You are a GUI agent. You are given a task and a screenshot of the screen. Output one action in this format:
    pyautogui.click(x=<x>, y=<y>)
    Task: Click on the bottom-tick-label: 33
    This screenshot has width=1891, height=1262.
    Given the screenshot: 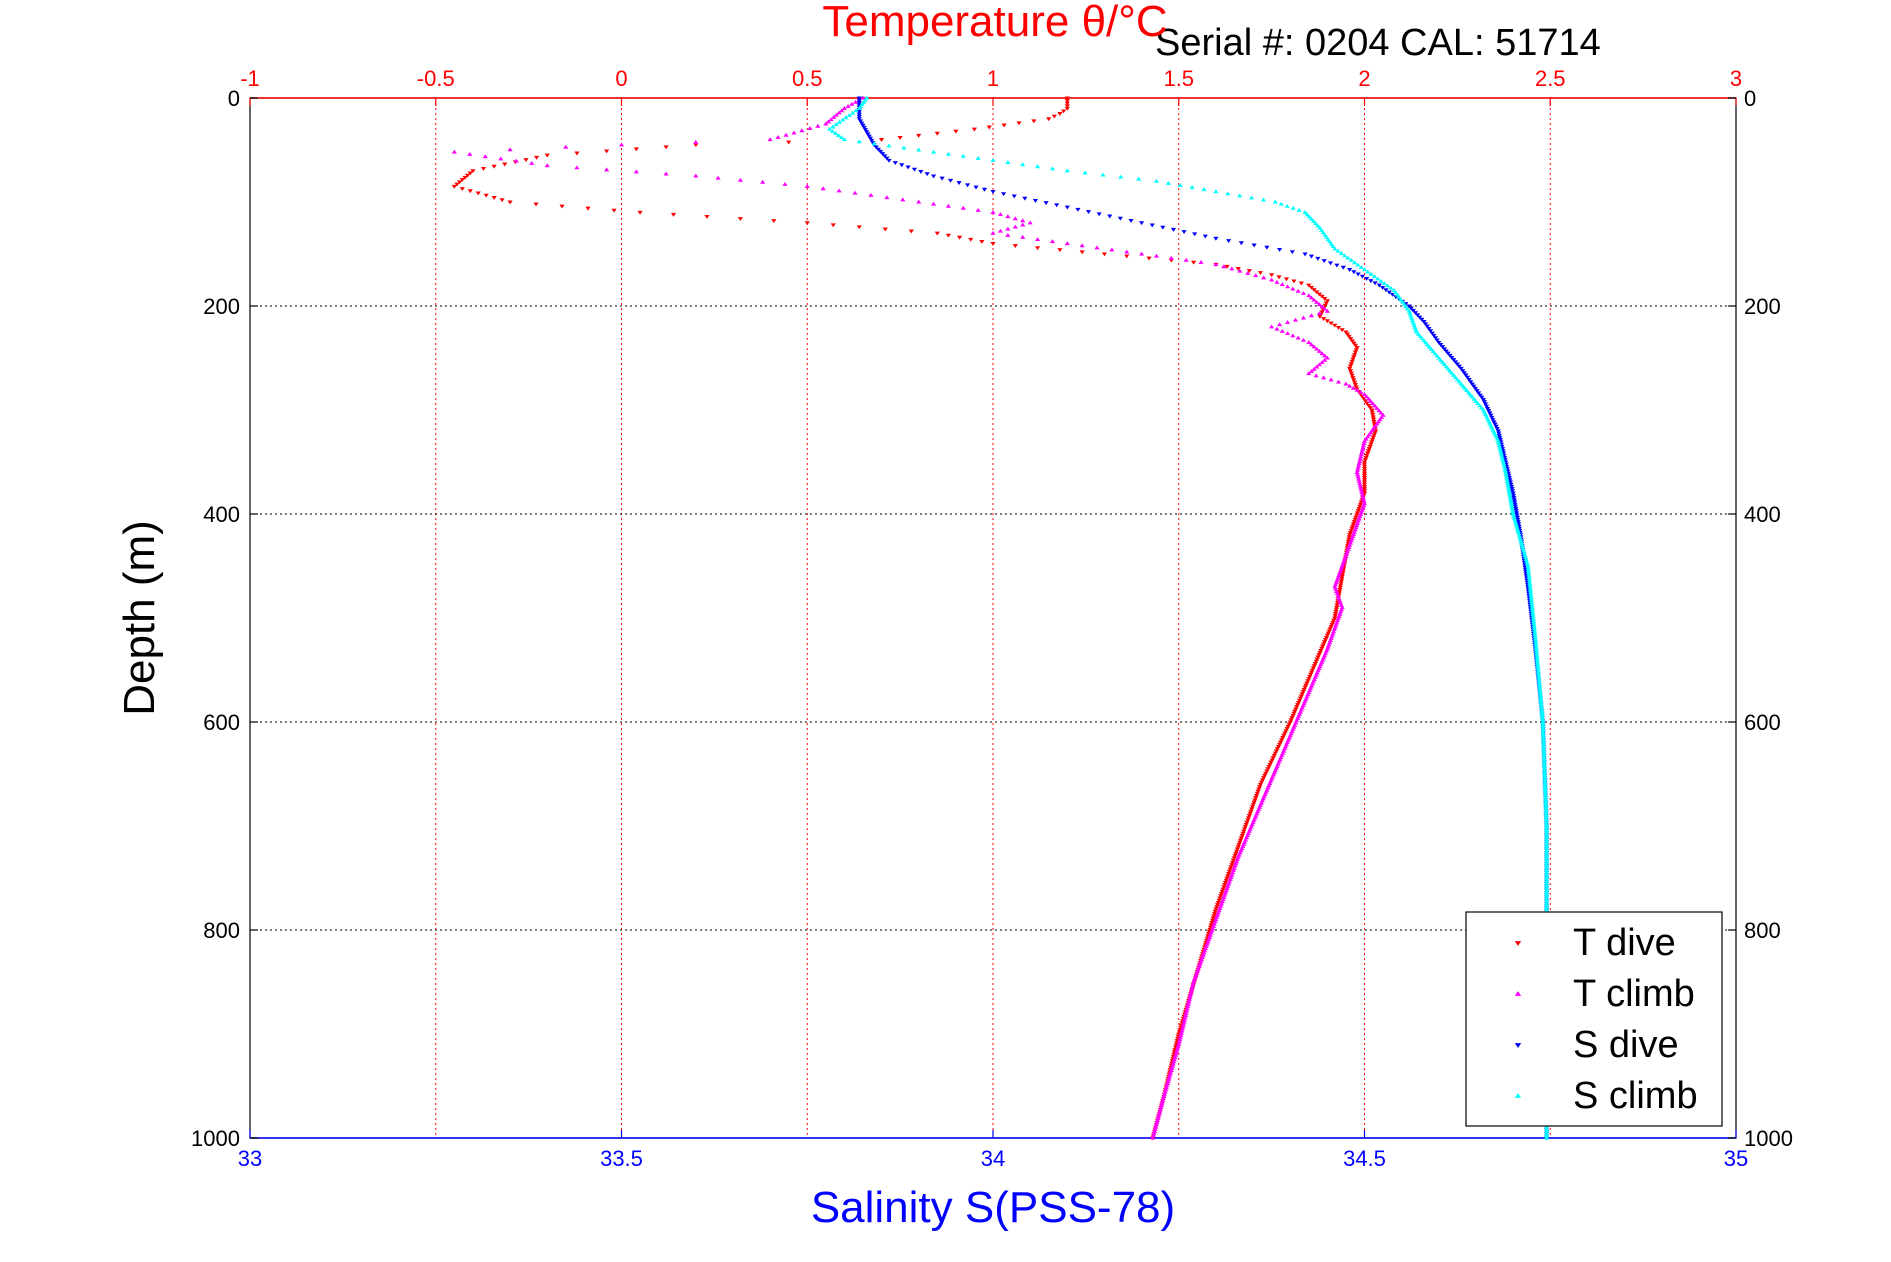 What is the action you would take?
    pyautogui.click(x=250, y=1158)
    